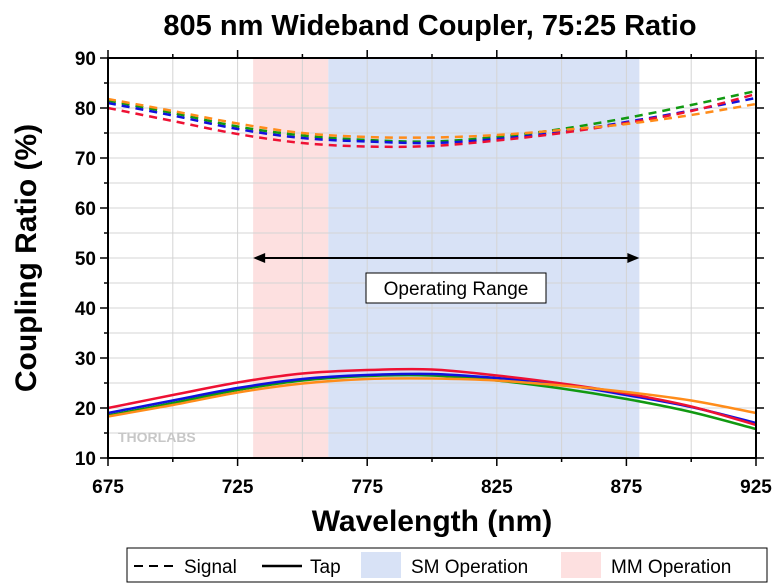  I want to click on operating-range-label-box, so click(456, 288).